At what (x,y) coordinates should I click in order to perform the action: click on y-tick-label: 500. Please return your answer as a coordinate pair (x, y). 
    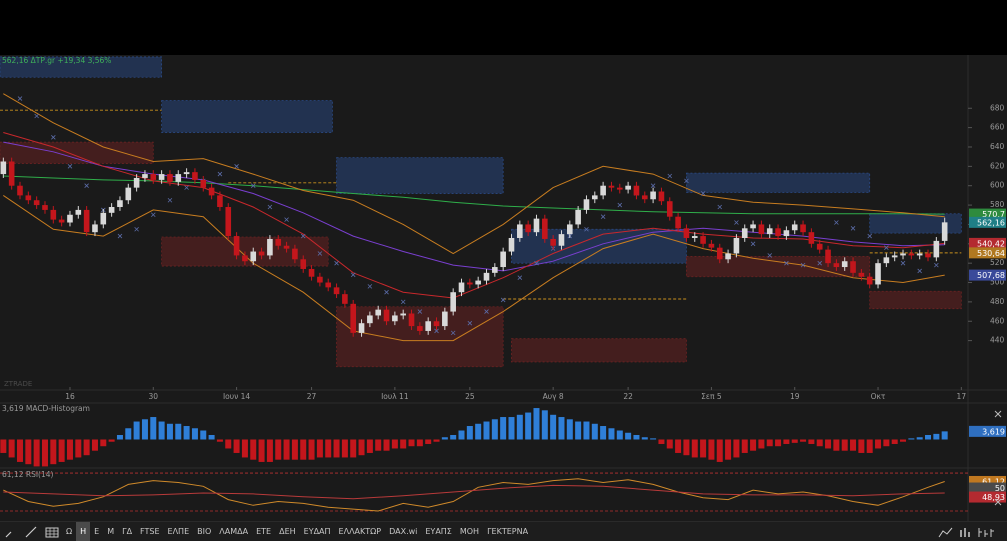
    Looking at the image, I should click on (997, 282).